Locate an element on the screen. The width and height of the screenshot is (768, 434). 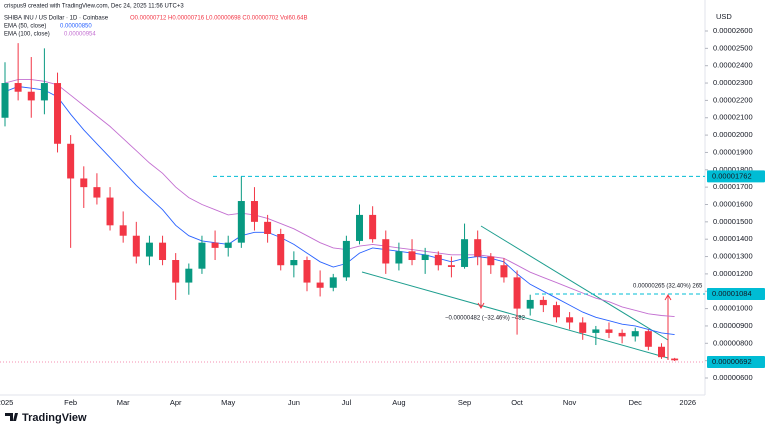
y-tick-label: 0.00000900 is located at coordinates (733, 325).